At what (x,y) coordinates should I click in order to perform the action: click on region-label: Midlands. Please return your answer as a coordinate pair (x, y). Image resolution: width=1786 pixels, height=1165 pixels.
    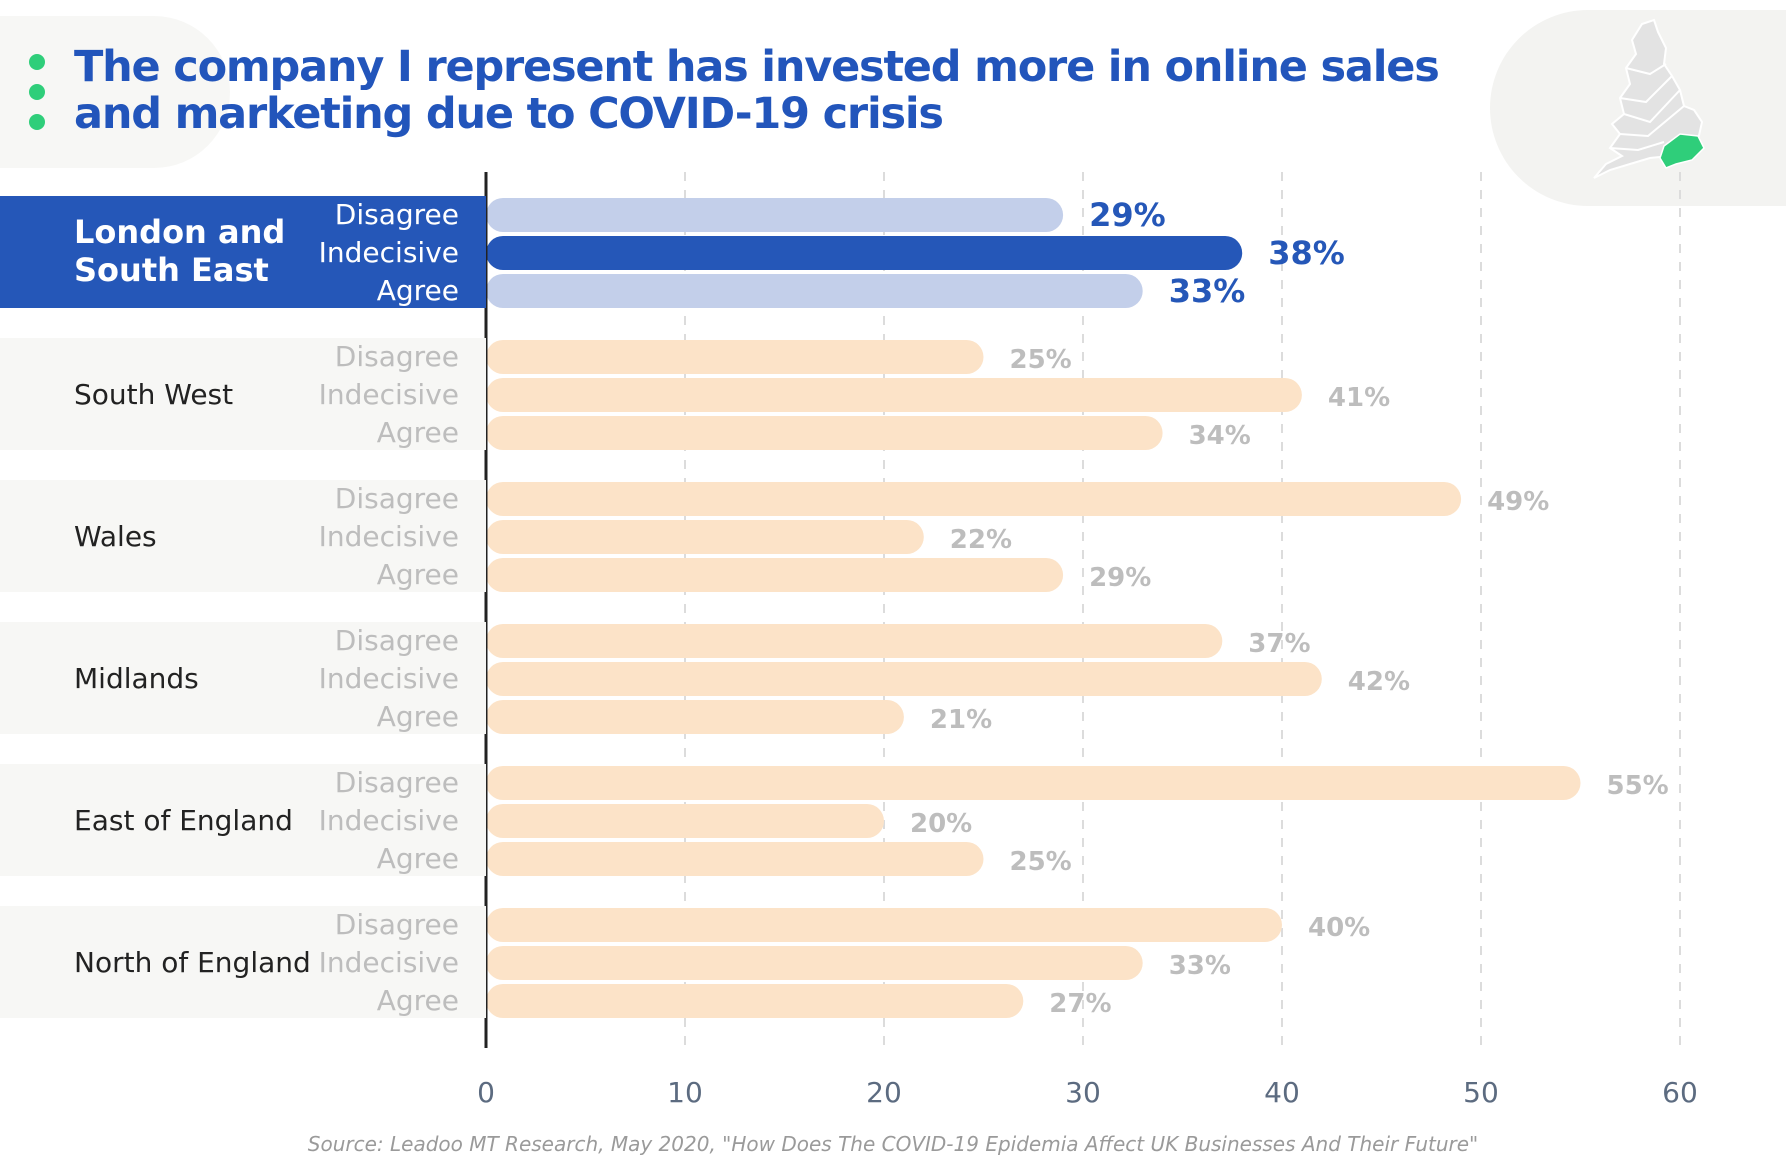
    Looking at the image, I should click on (136, 678).